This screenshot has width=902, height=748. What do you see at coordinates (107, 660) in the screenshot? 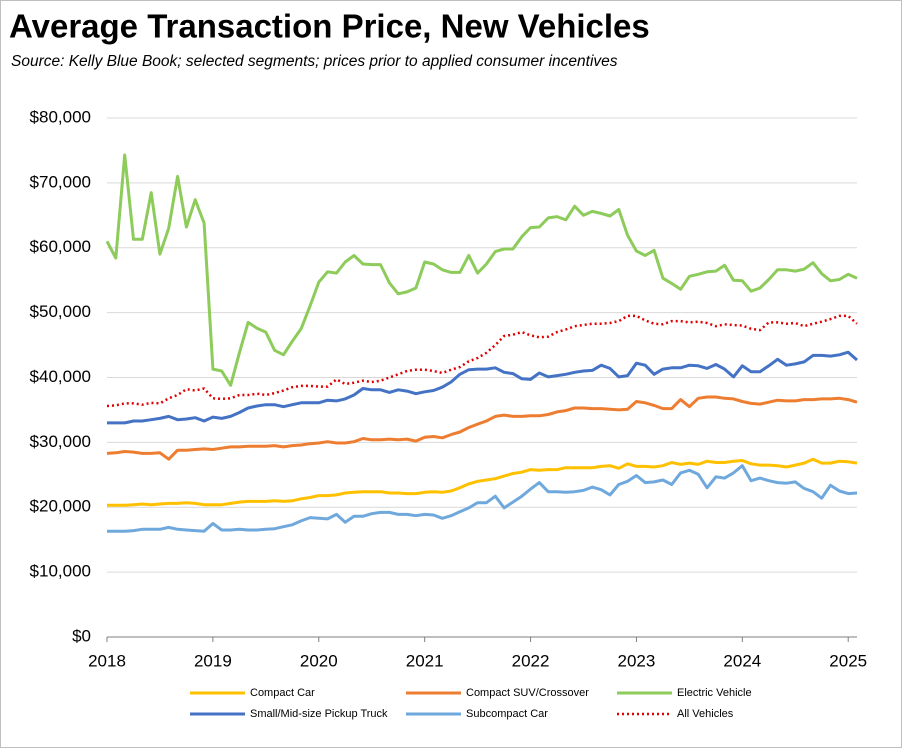
I see `x-tick-label: 2018` at bounding box center [107, 660].